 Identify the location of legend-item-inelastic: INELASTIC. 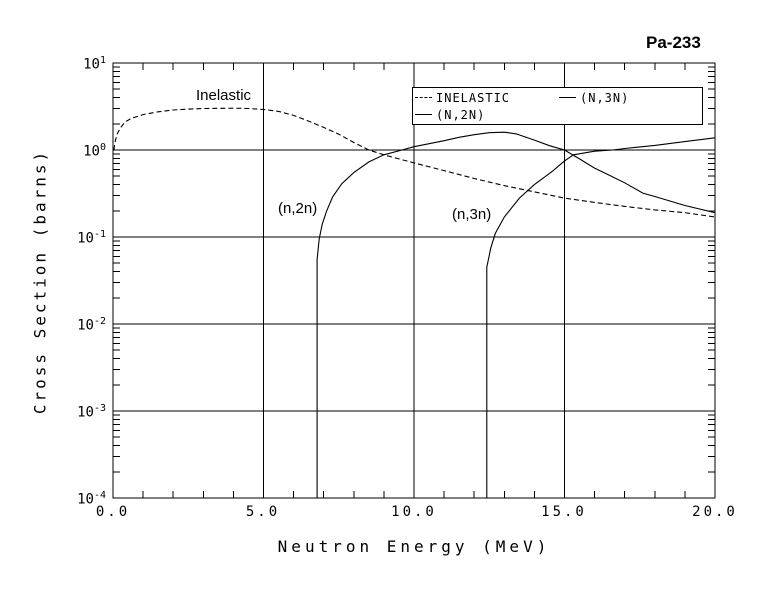
(462, 98).